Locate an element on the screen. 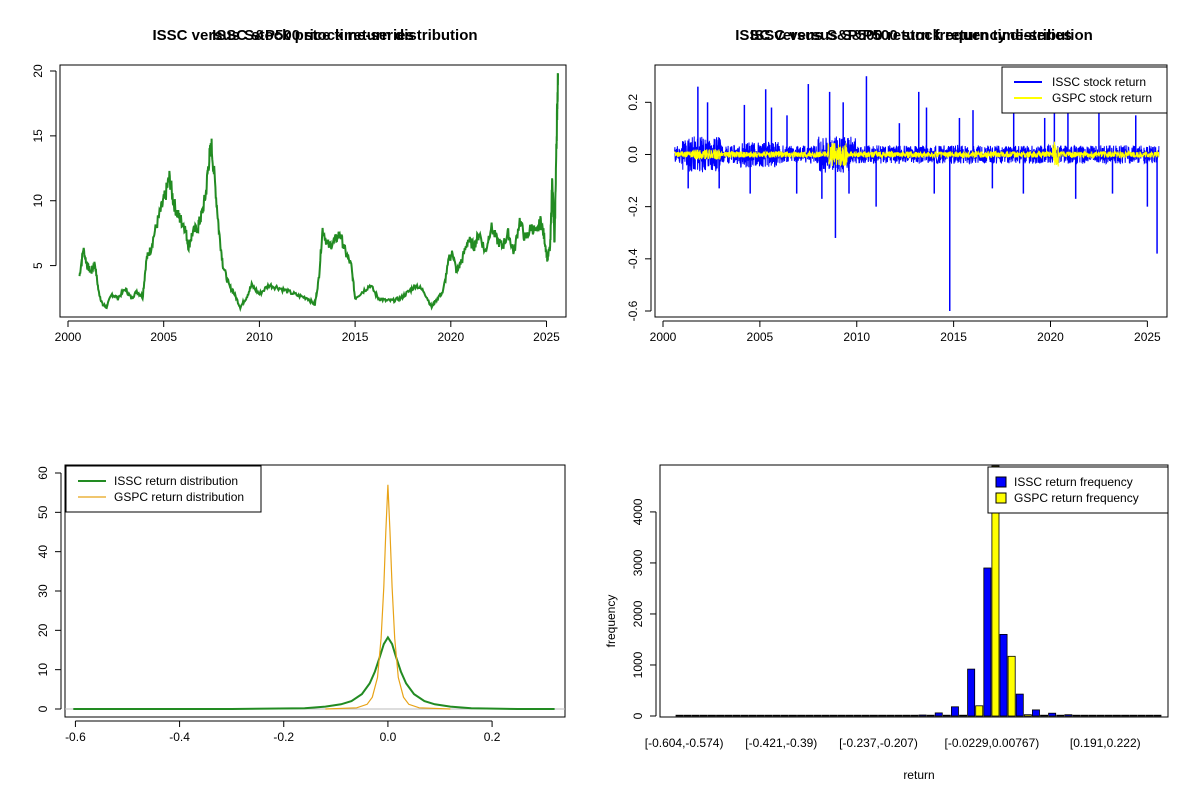 Image resolution: width=1200 pixels, height=800 pixels. x-tick-label: [-0.0229,0.00767) is located at coordinates (992, 743).